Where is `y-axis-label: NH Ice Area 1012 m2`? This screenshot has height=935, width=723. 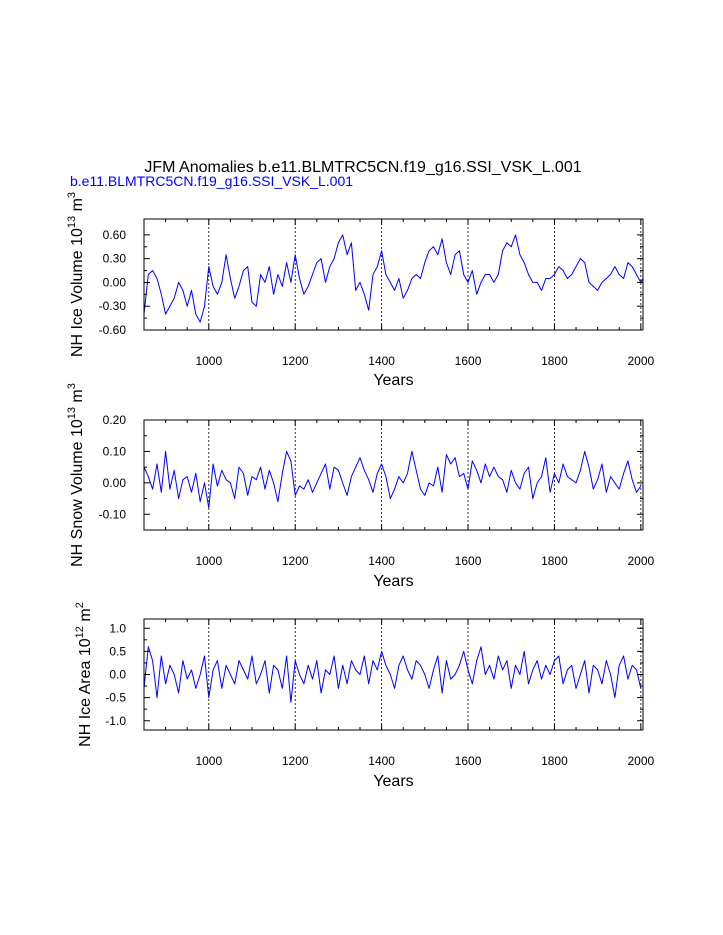 y-axis-label: NH Ice Area 1012 m2 is located at coordinates (84, 674).